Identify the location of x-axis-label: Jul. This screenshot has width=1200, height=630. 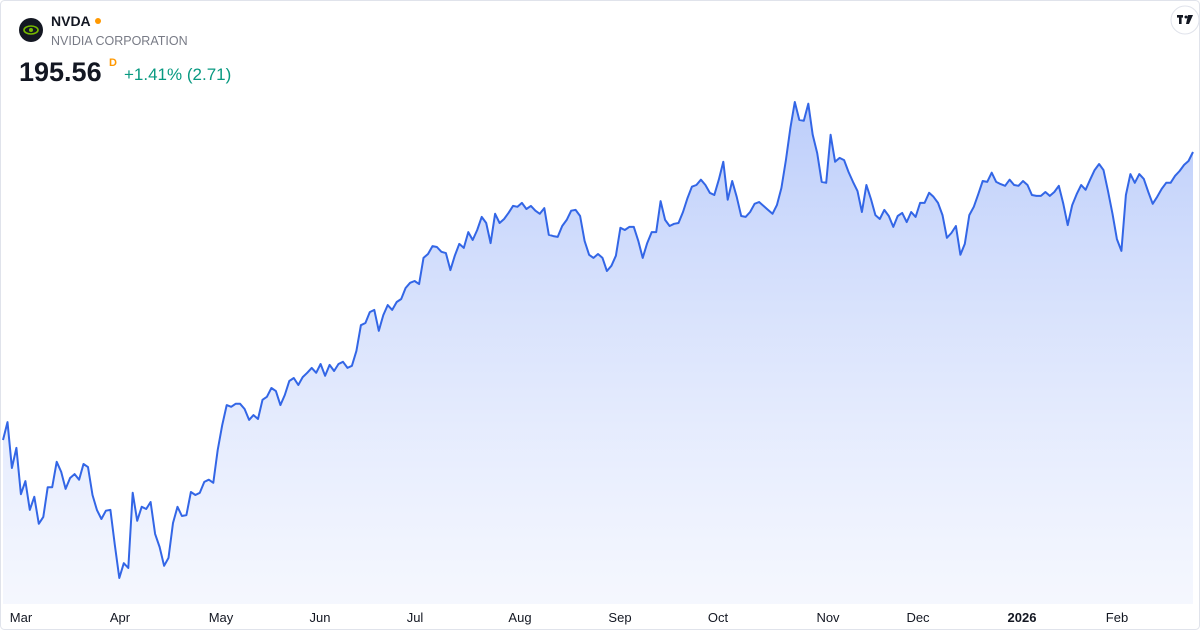
(415, 617).